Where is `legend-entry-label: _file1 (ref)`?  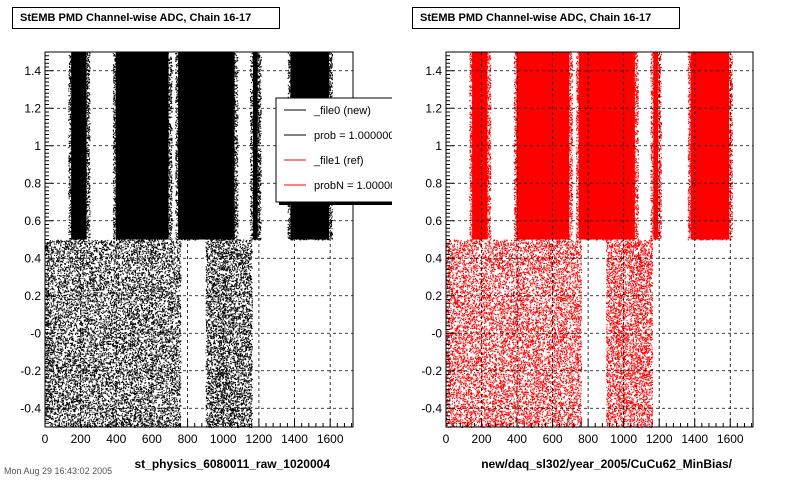 legend-entry-label: _file1 (ref) is located at coordinates (338, 161).